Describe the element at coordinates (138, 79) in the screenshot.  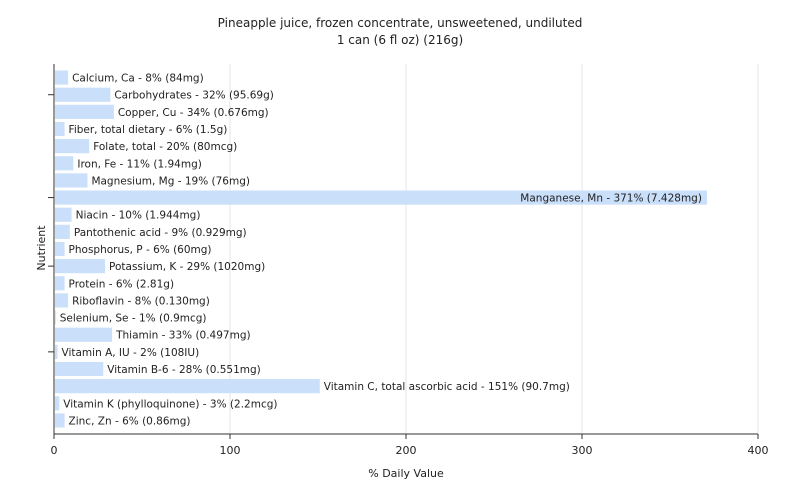
I see `bar-label: Calcium, Ca - 8% (84mg)` at that location.